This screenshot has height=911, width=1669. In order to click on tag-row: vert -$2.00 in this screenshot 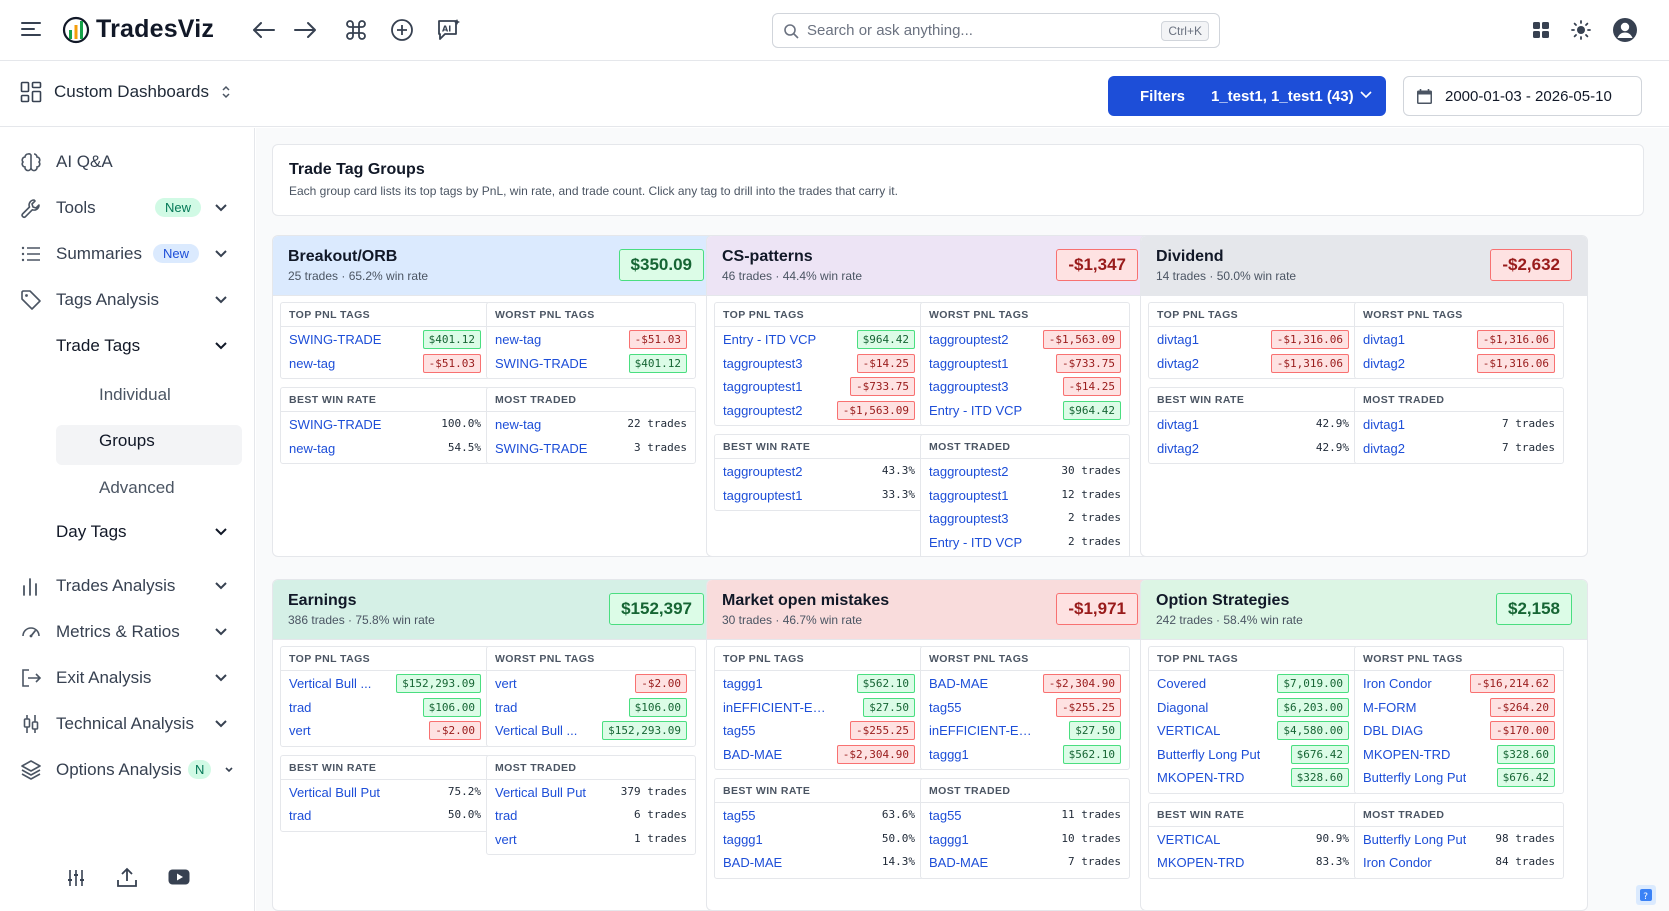, I will do `click(591, 683)`.